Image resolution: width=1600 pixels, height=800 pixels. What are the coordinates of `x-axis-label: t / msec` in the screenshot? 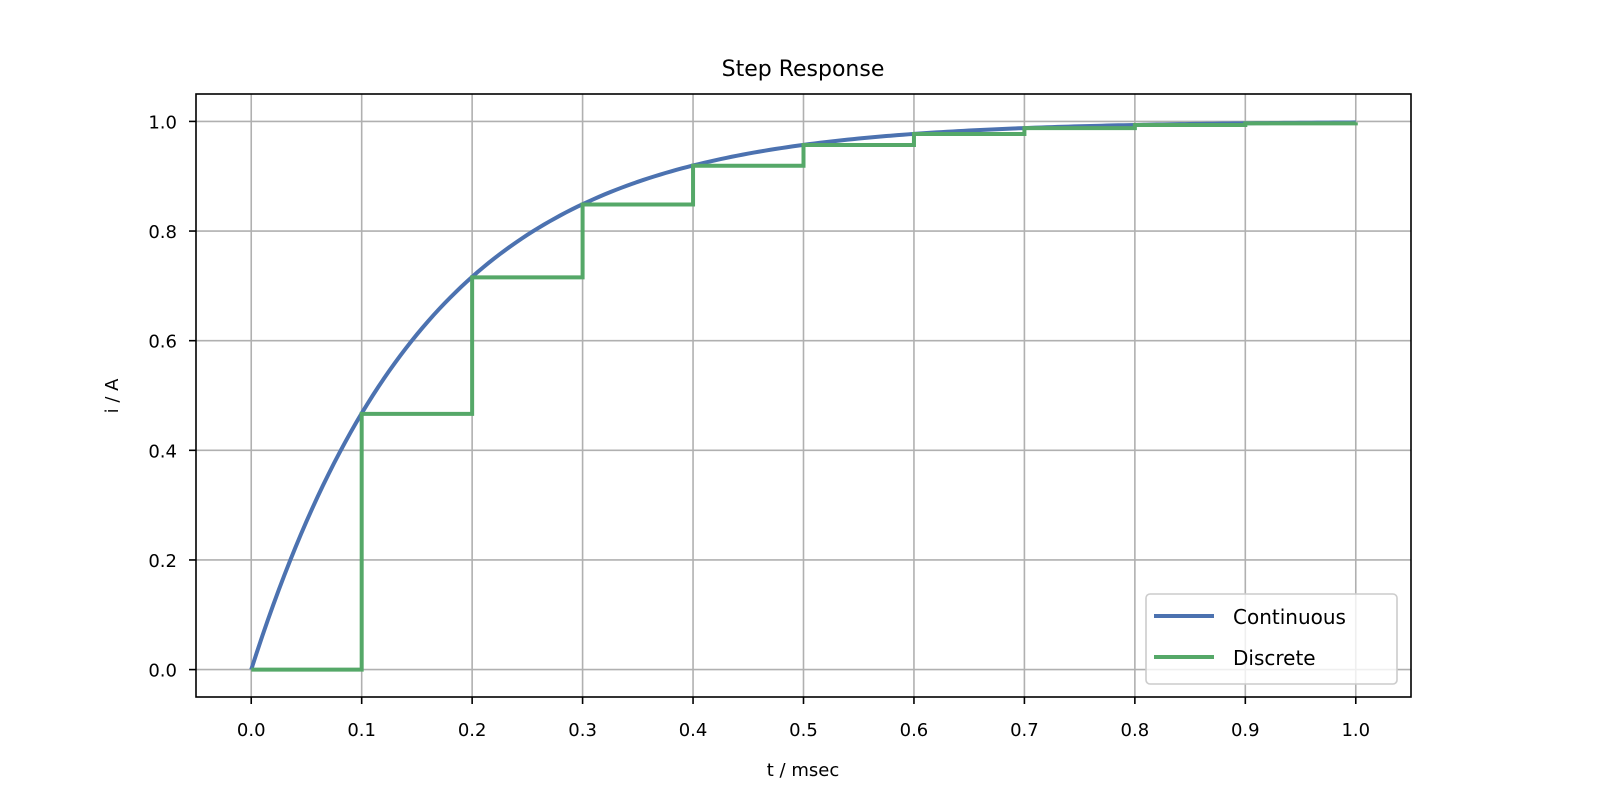 It's located at (803, 770).